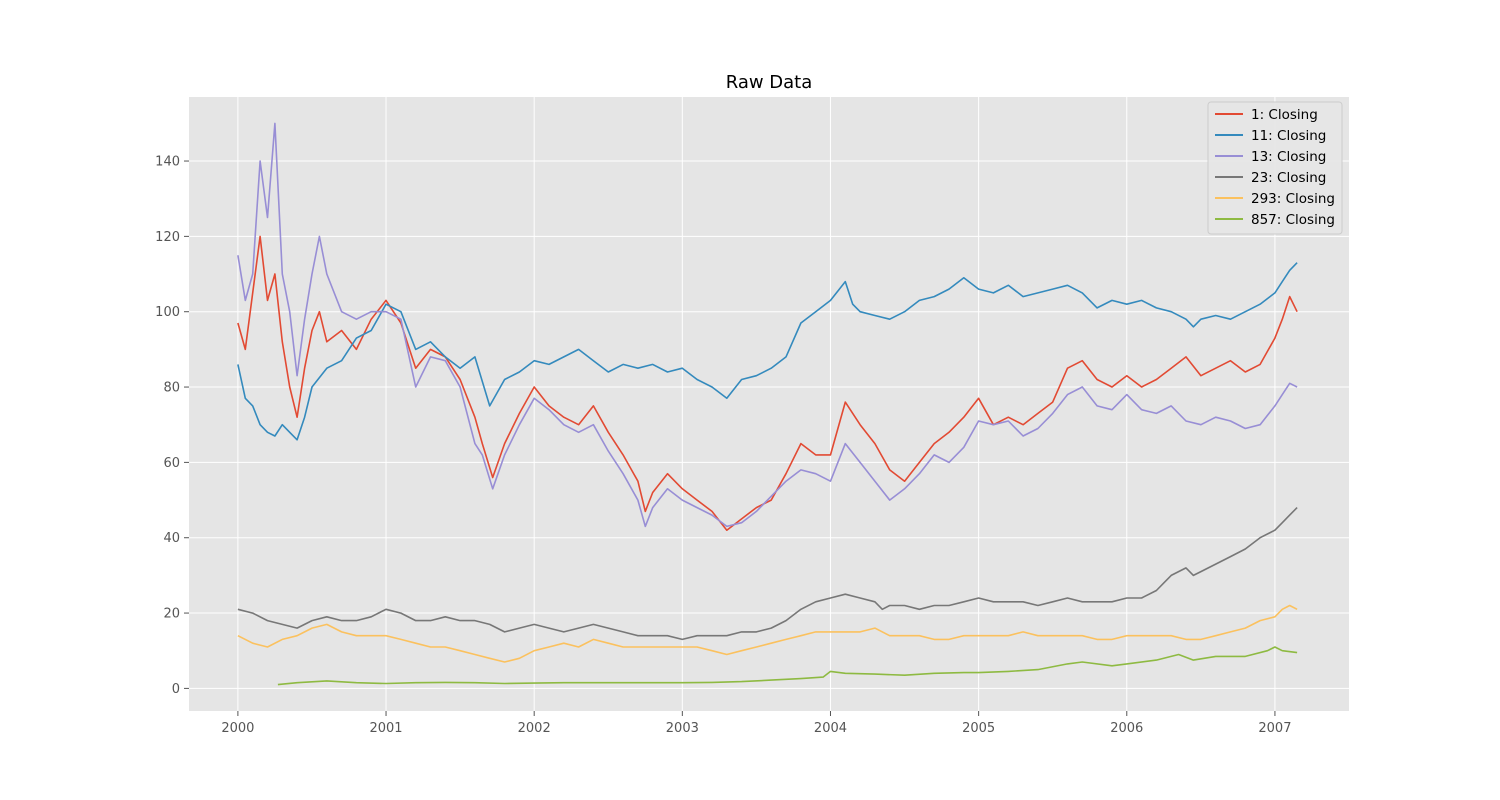 Image resolution: width=1500 pixels, height=800 pixels. I want to click on y-tick-label: 60, so click(171, 463).